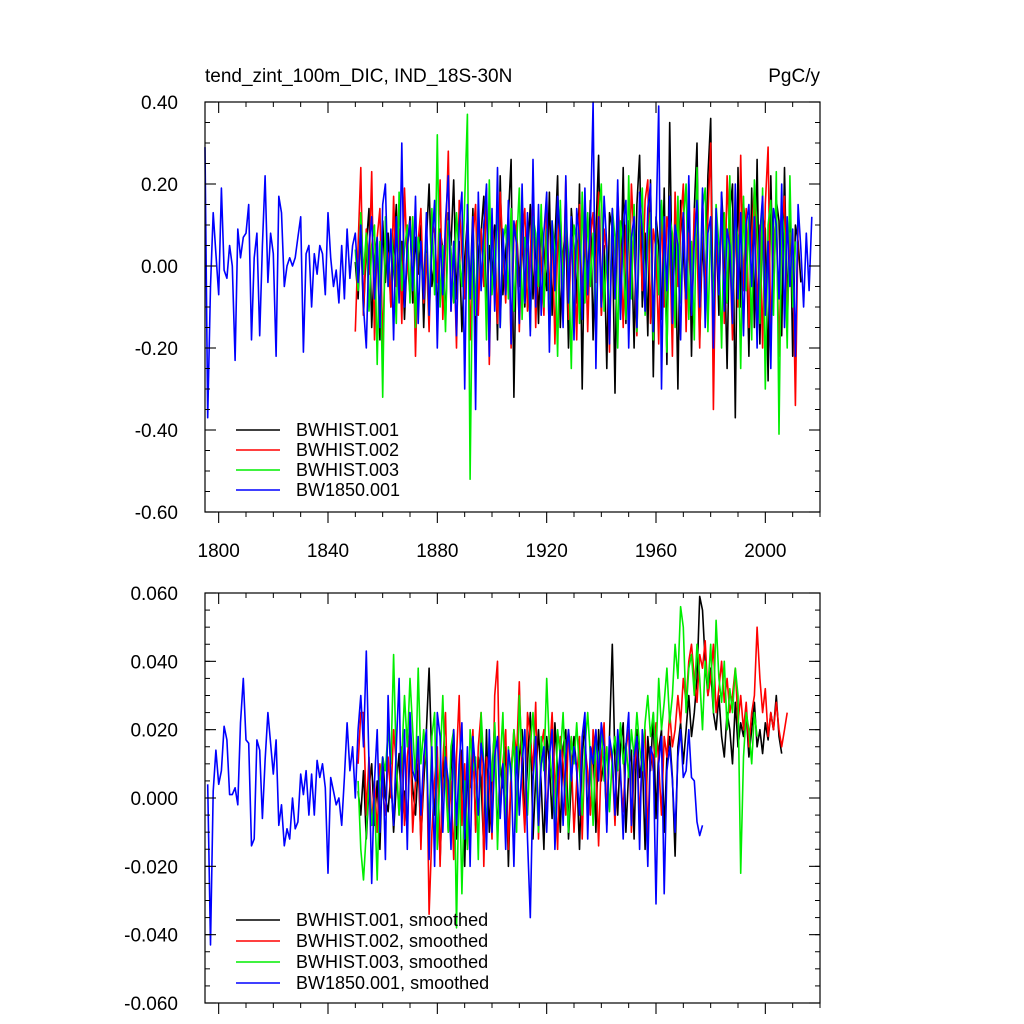  I want to click on x-tick-label: 1920, so click(547, 551).